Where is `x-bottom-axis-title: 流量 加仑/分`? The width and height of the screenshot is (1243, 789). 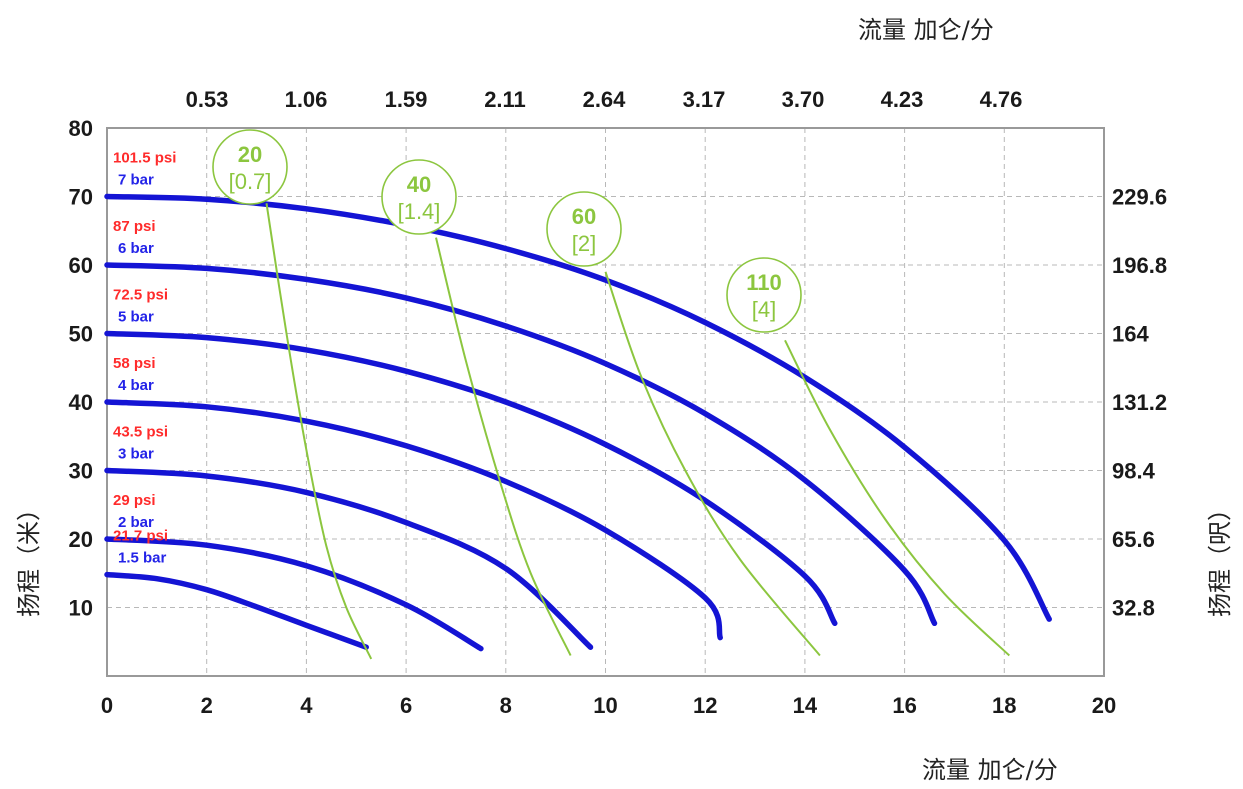 x-bottom-axis-title: 流量 加仑/分 is located at coordinates (990, 770).